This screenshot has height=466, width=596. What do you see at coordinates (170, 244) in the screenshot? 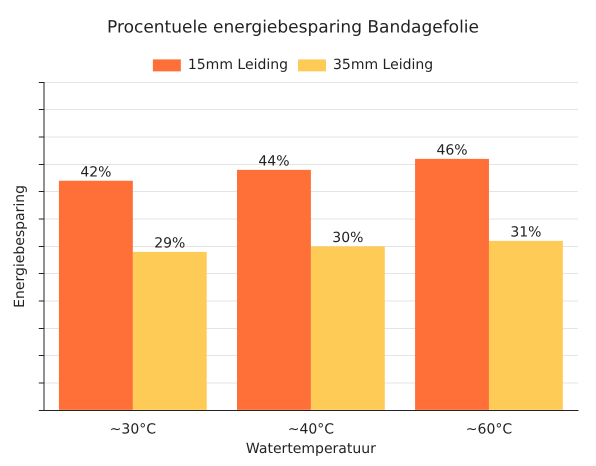
I see `data-label: 29%` at bounding box center [170, 244].